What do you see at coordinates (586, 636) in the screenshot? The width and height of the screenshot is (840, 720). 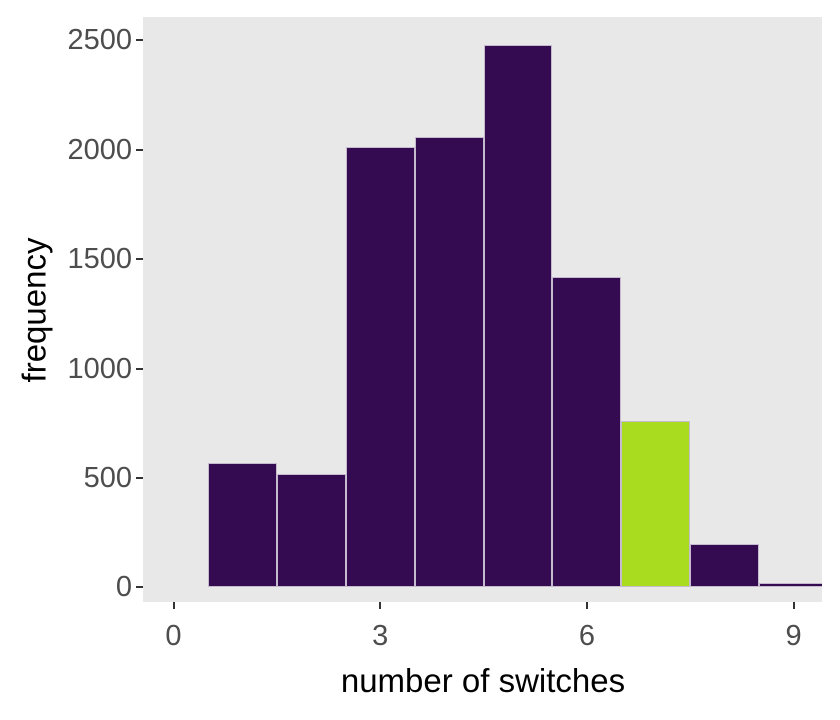 I see `x-tick-label: 6` at bounding box center [586, 636].